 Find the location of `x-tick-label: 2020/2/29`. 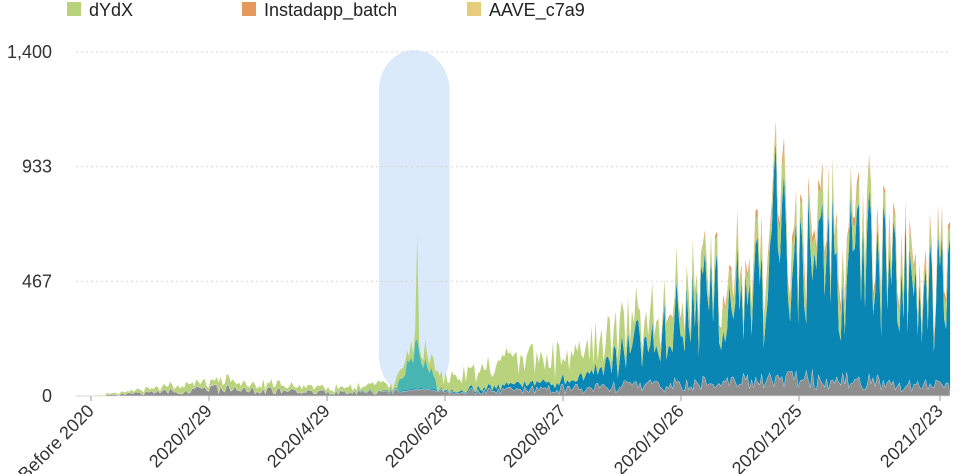

x-tick-label: 2020/2/29 is located at coordinates (180, 436).